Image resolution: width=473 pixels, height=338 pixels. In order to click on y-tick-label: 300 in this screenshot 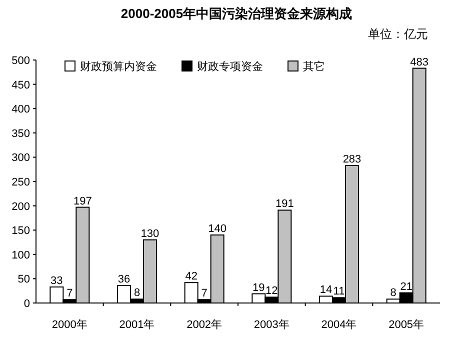, I will do `click(21, 158)`.